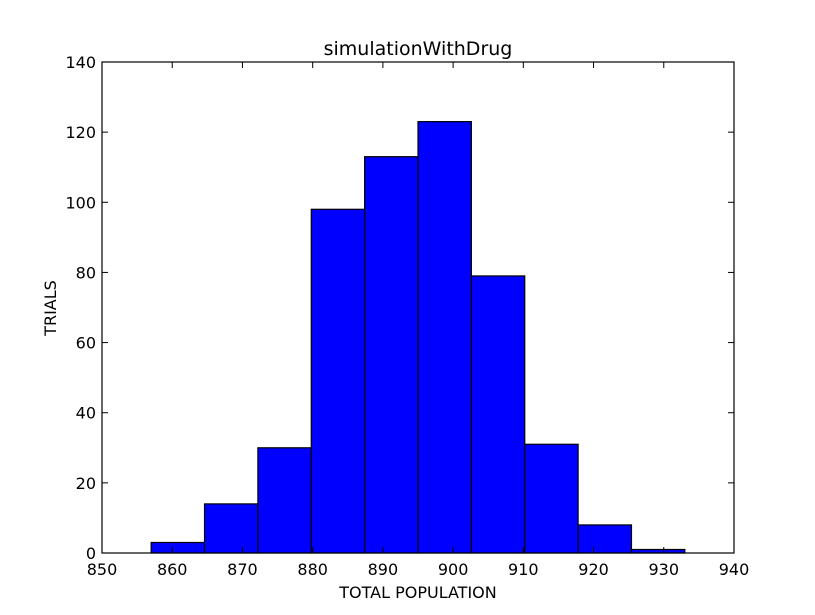 The width and height of the screenshot is (815, 615). I want to click on x-tick-label: 860, so click(172, 569).